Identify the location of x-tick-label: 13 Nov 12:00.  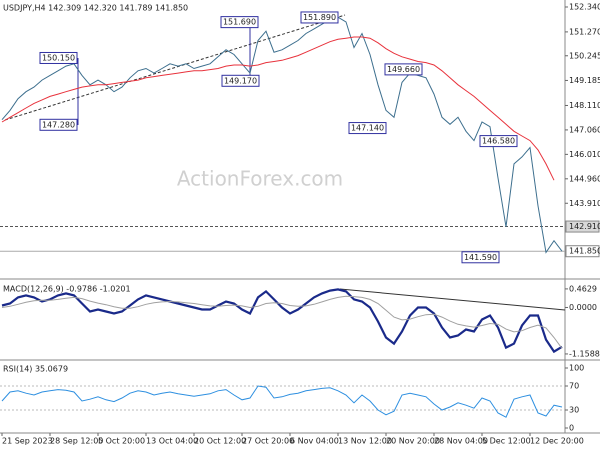
(365, 441).